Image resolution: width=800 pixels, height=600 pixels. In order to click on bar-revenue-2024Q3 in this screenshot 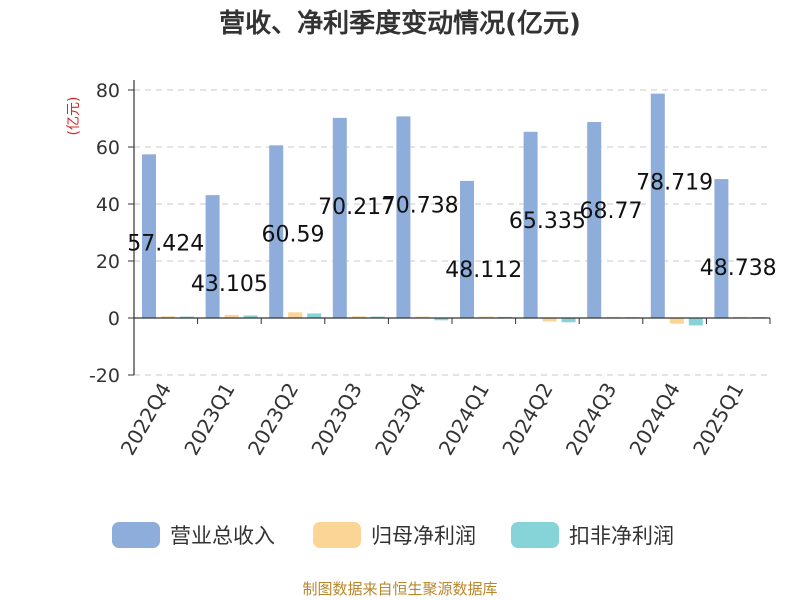, I will do `click(594, 220)`.